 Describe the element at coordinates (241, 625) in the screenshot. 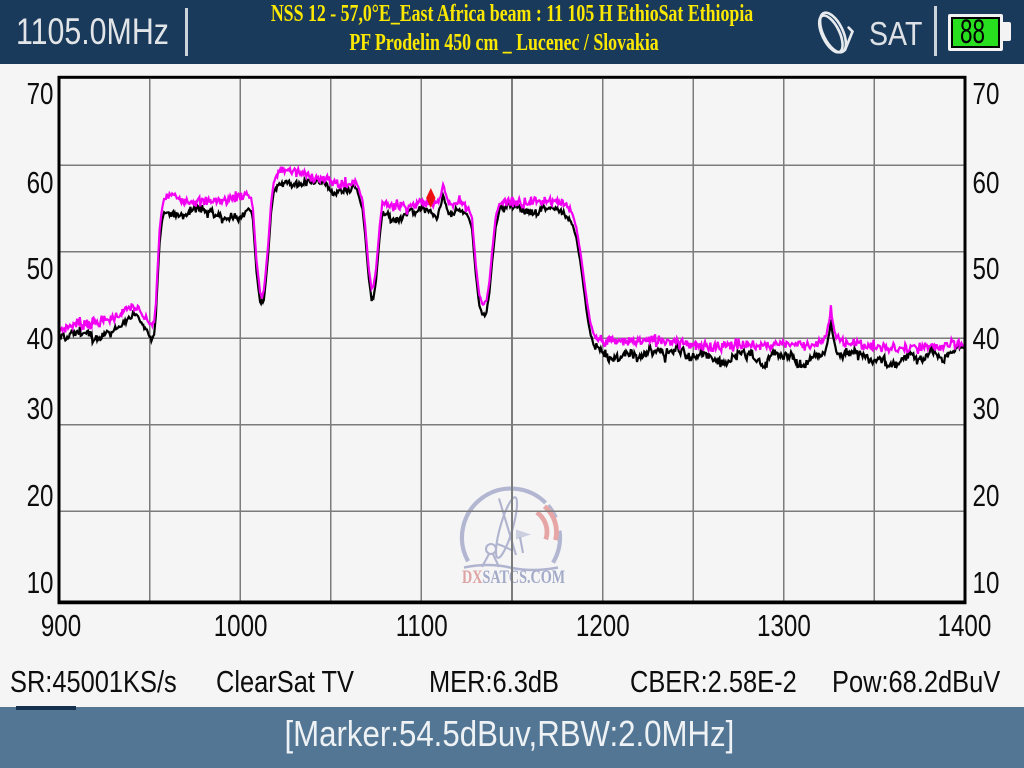

I see `svg-text: 1000` at that location.